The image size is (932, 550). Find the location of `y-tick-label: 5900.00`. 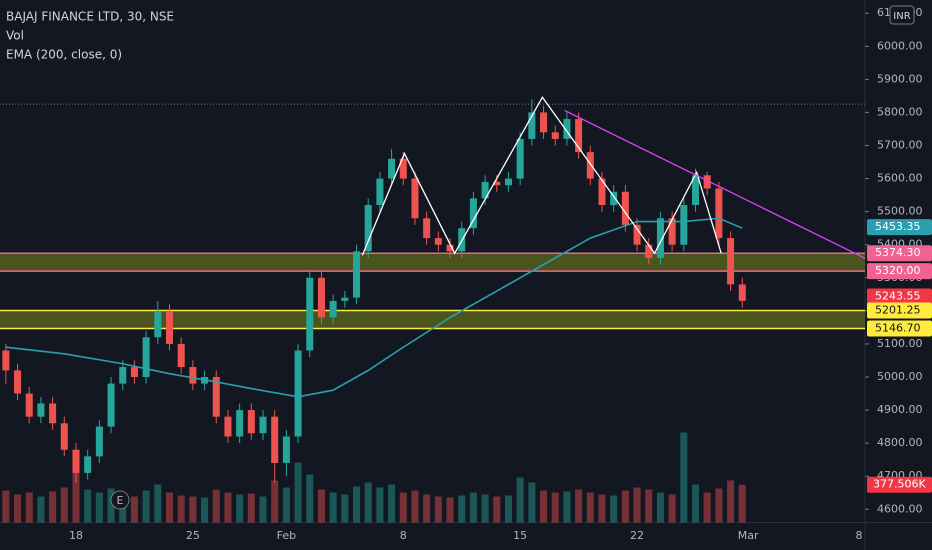

y-tick-label: 5900.00 is located at coordinates (900, 78).